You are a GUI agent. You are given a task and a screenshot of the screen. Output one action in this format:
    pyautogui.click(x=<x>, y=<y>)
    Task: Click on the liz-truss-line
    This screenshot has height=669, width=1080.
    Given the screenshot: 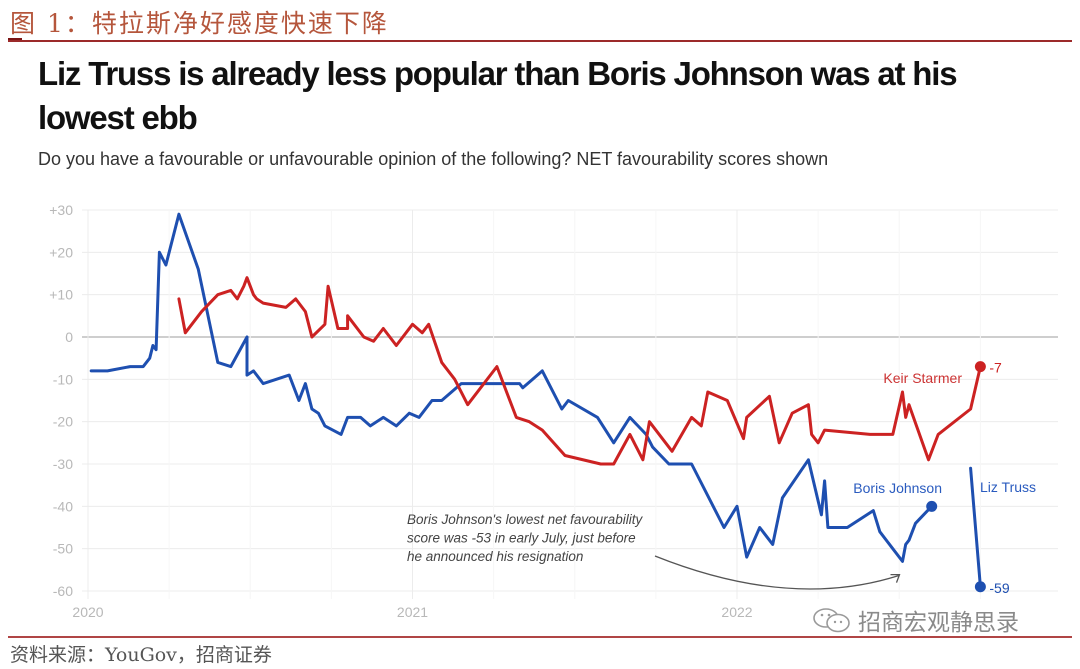 What is the action you would take?
    pyautogui.click(x=975, y=527)
    